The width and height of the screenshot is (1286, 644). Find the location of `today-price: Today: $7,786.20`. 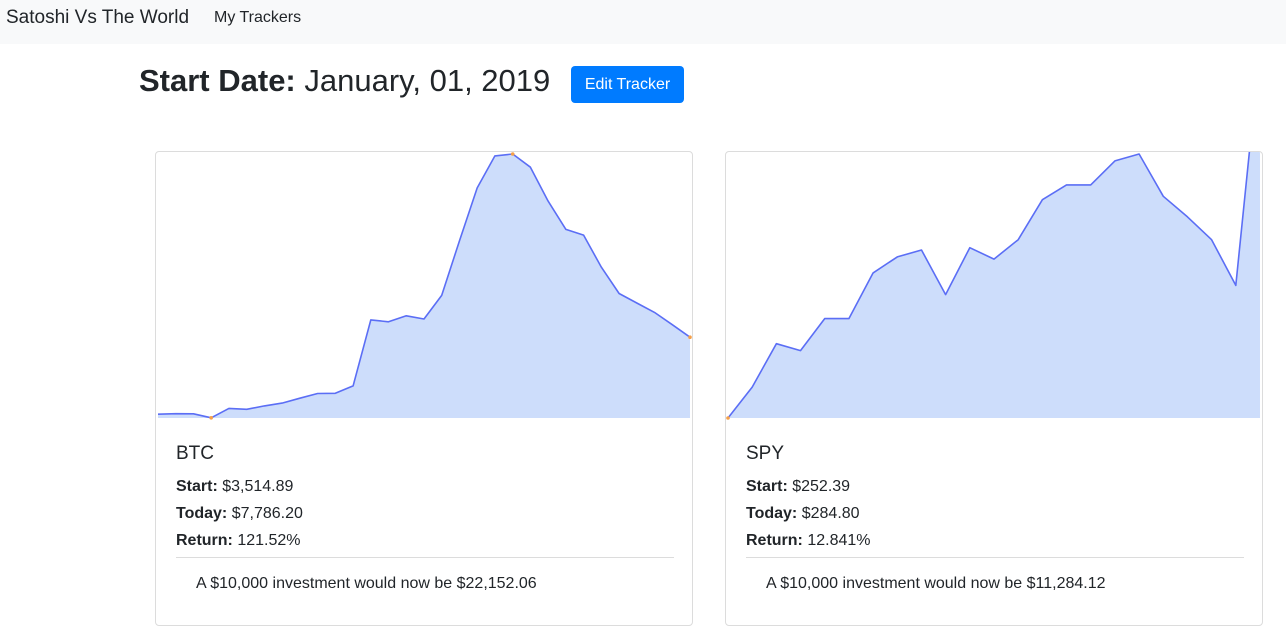

today-price: Today: $7,786.20 is located at coordinates (239, 514).